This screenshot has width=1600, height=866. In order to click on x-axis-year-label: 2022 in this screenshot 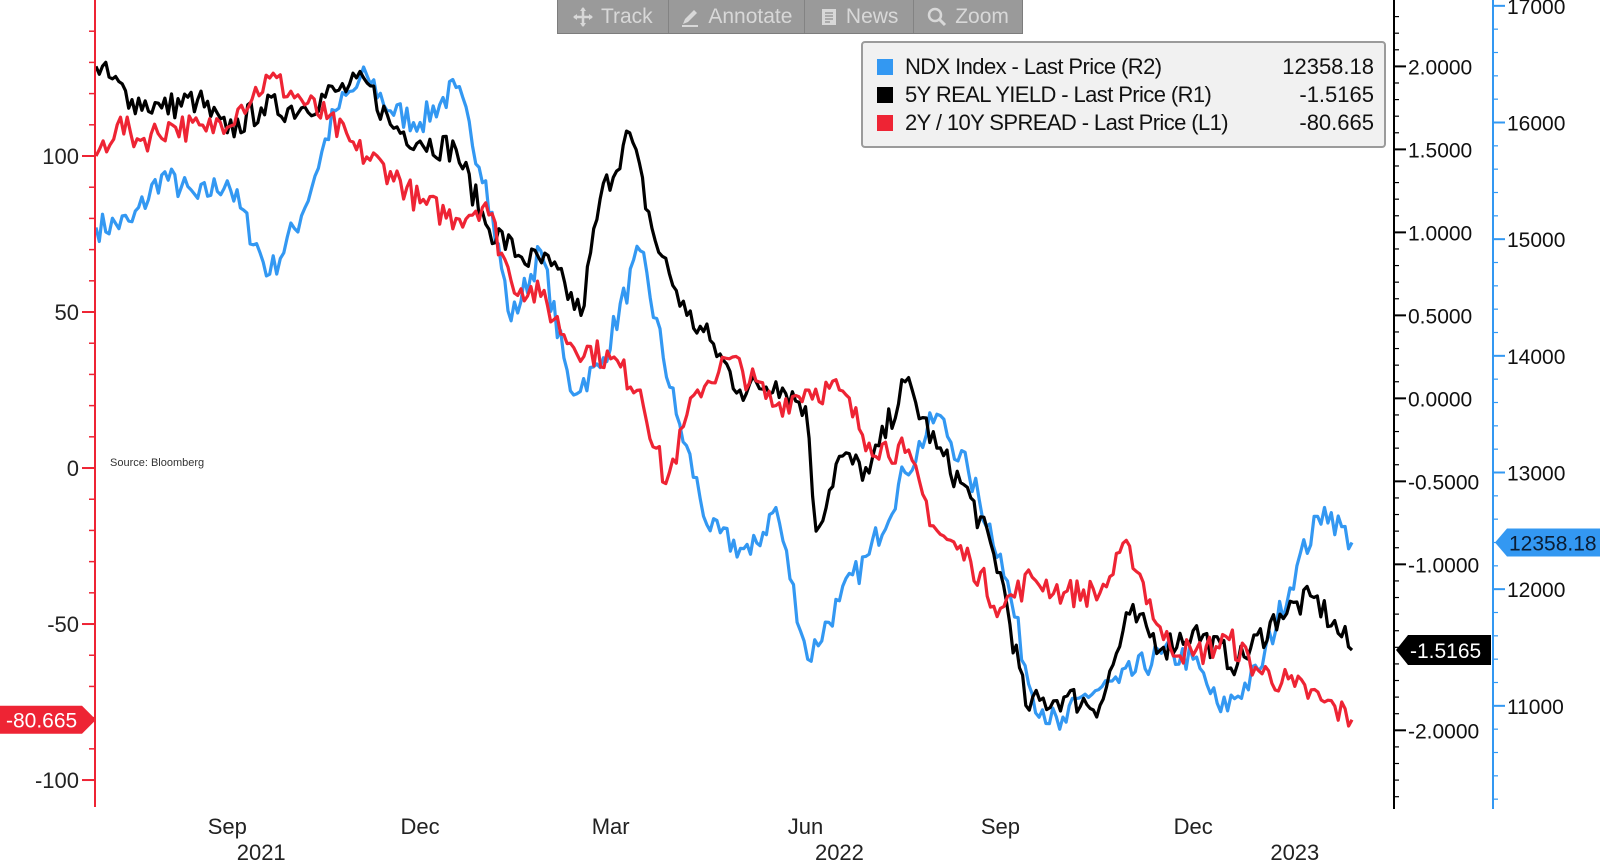, I will do `click(839, 852)`.